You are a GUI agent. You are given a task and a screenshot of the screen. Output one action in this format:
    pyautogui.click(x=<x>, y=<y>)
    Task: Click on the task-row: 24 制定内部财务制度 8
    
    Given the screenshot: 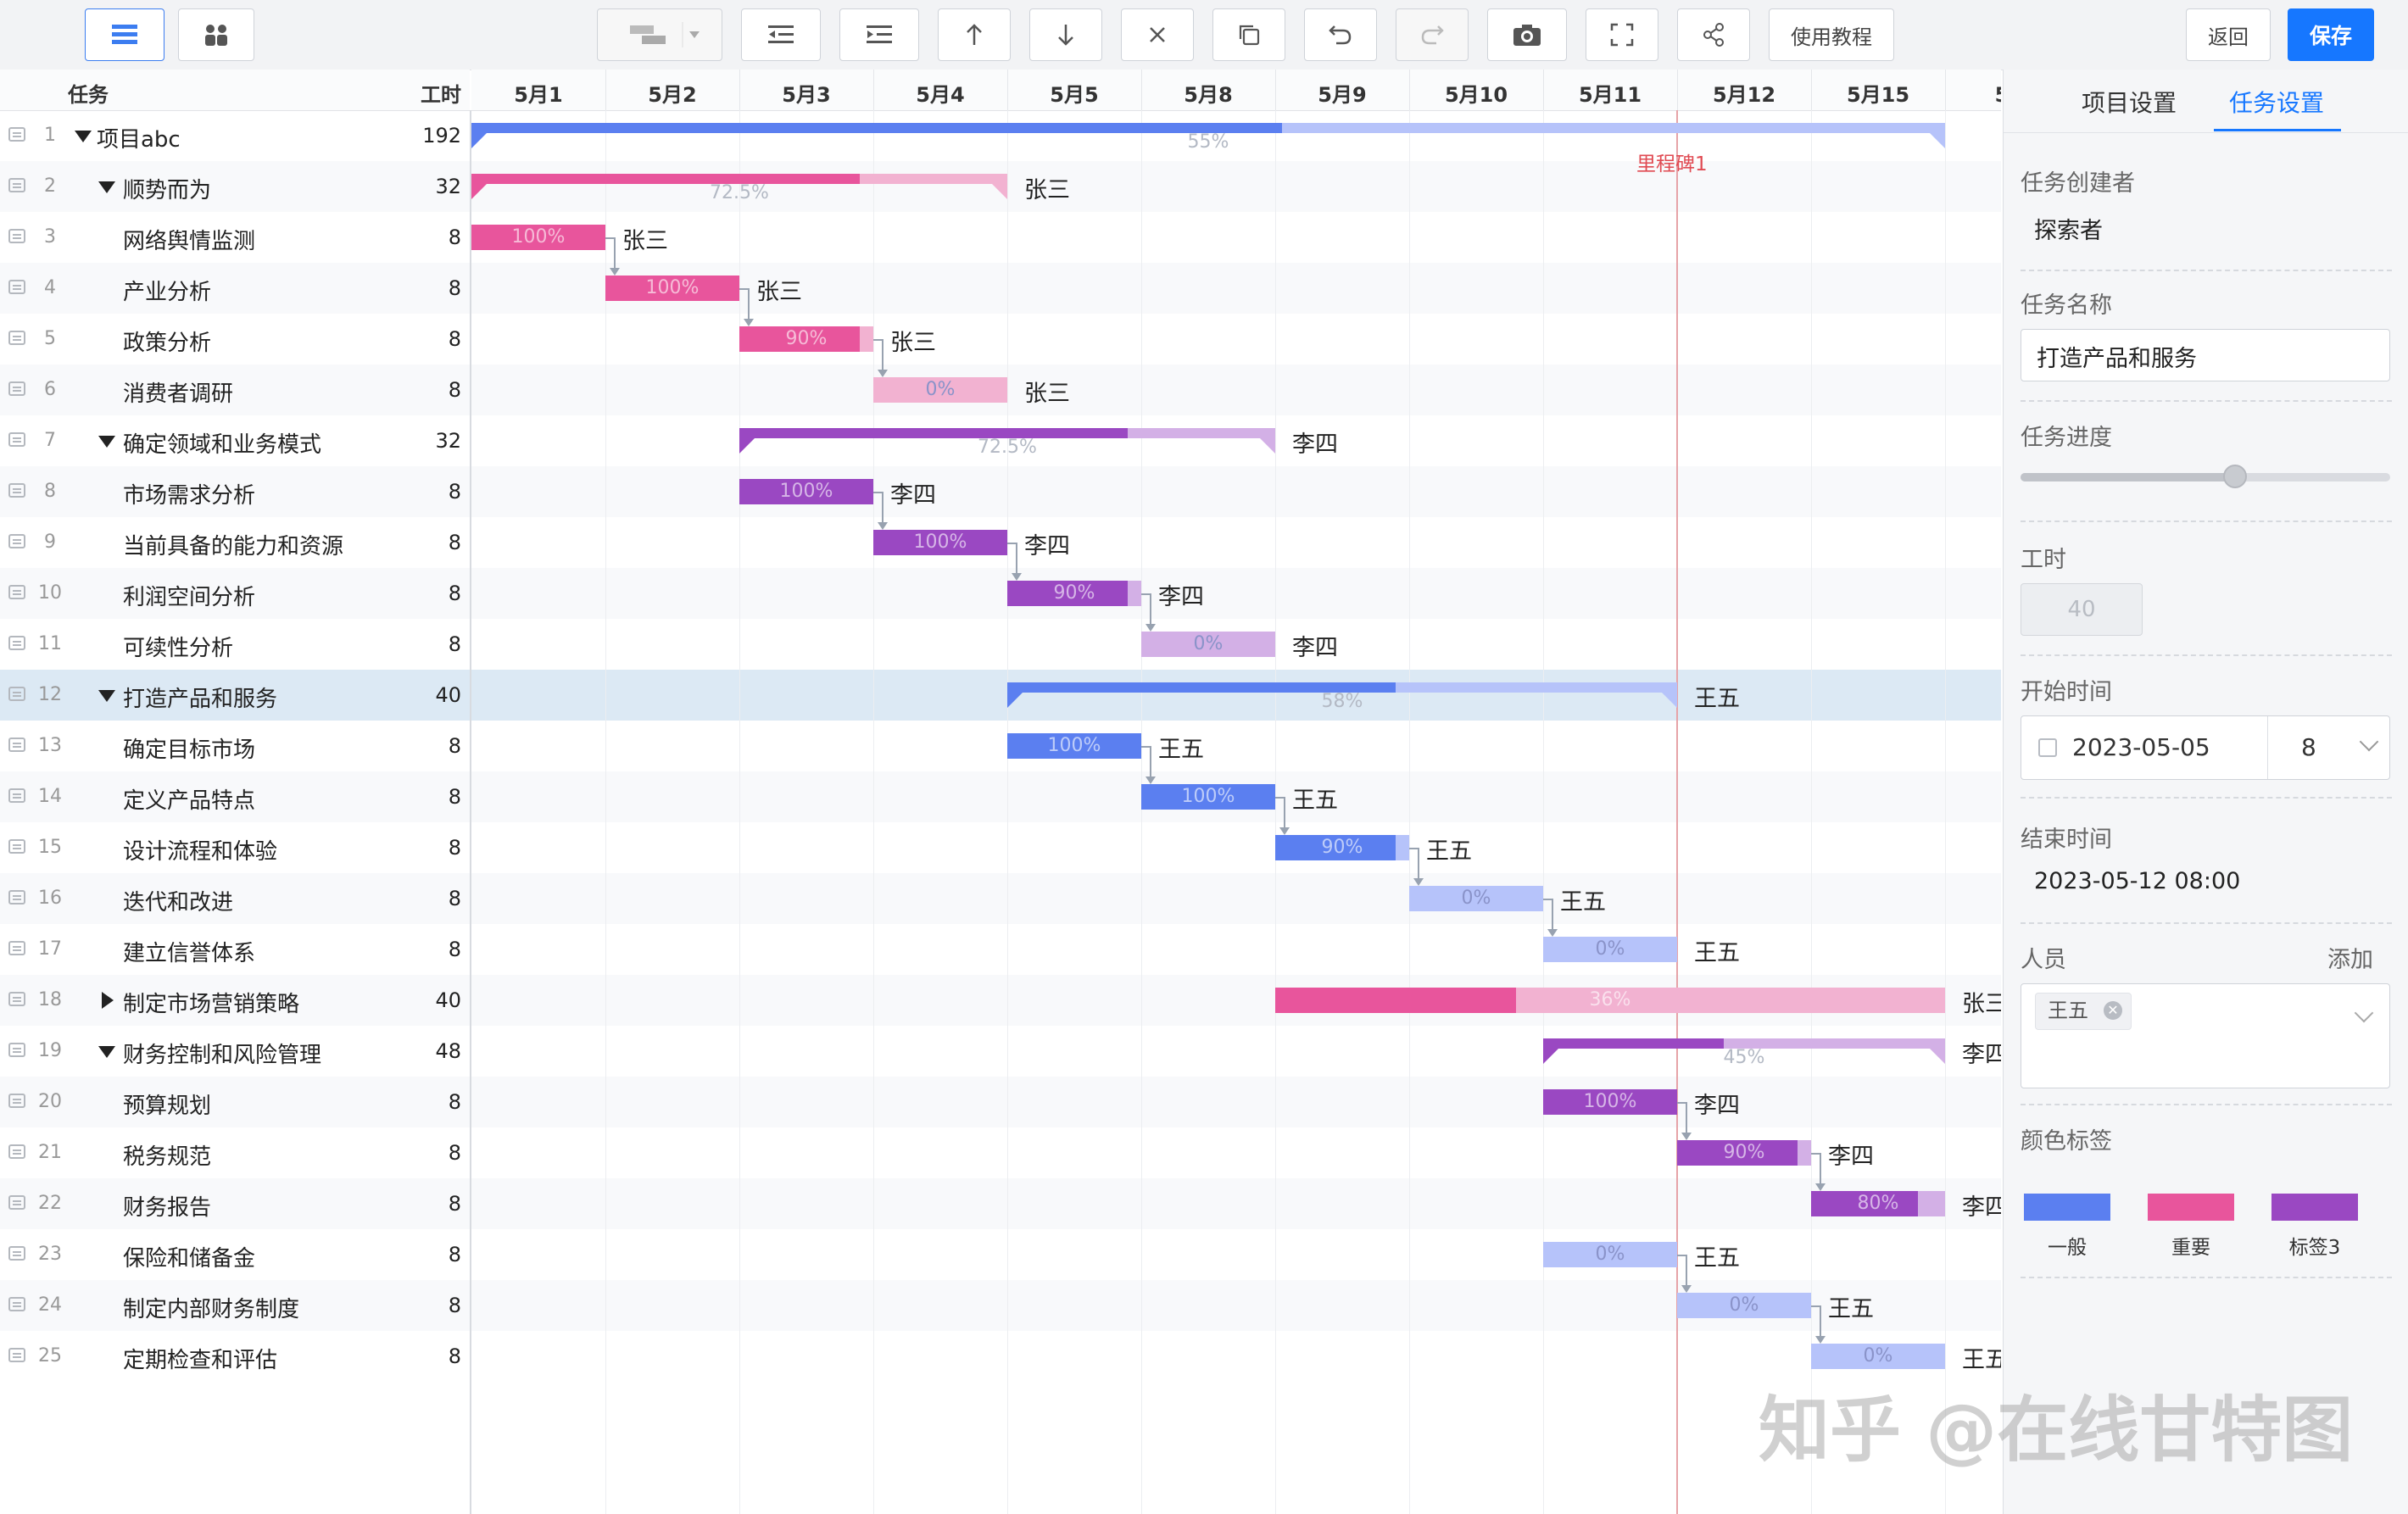 What is the action you would take?
    pyautogui.click(x=235, y=1305)
    